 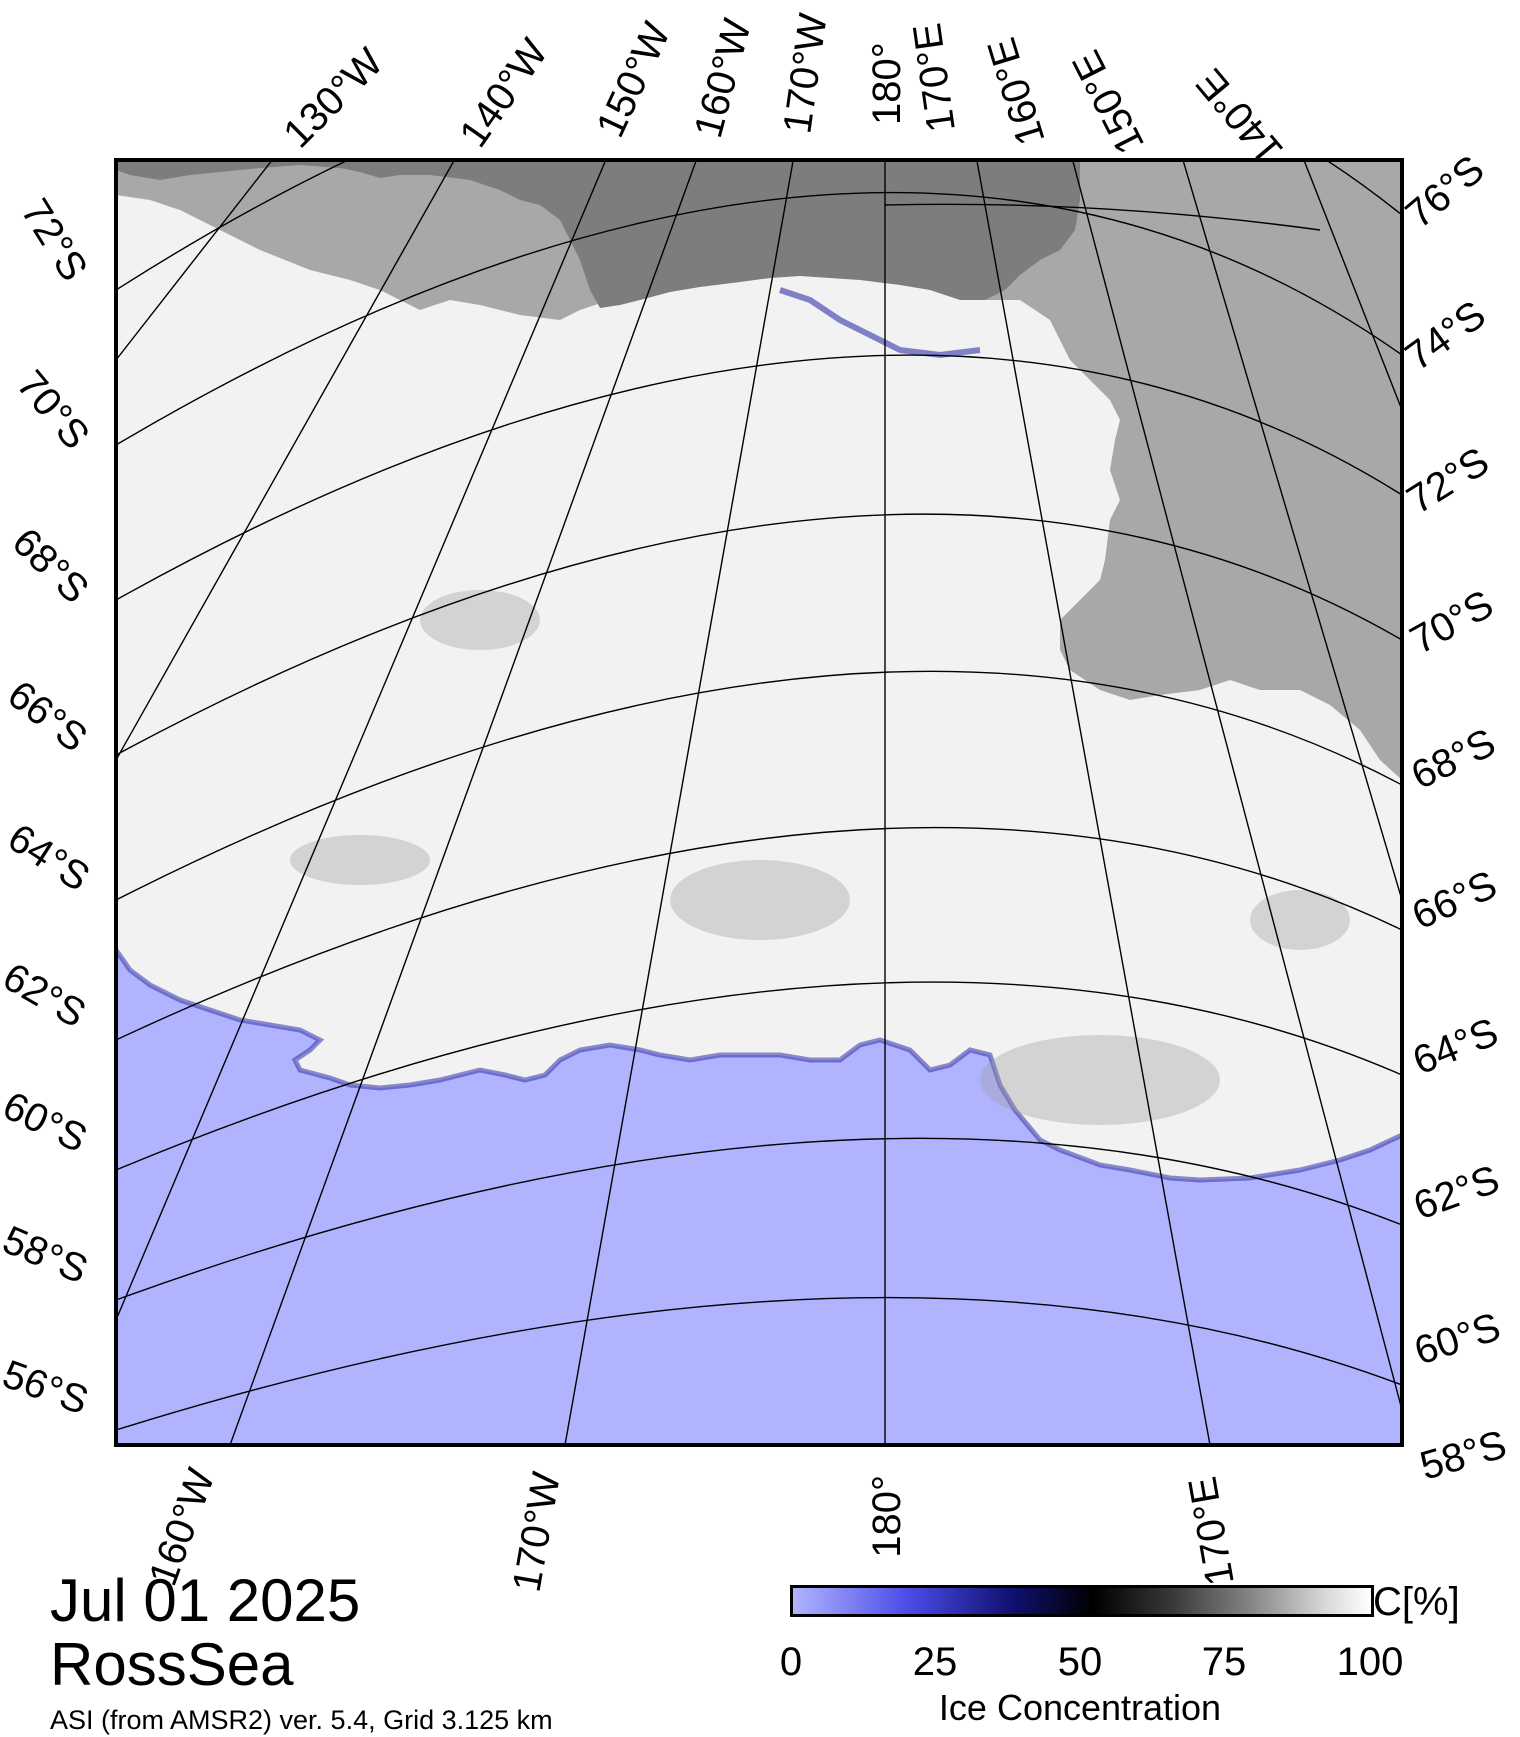 What do you see at coordinates (50, 566) in the screenshot?
I see `lat-label-left: 68°S` at bounding box center [50, 566].